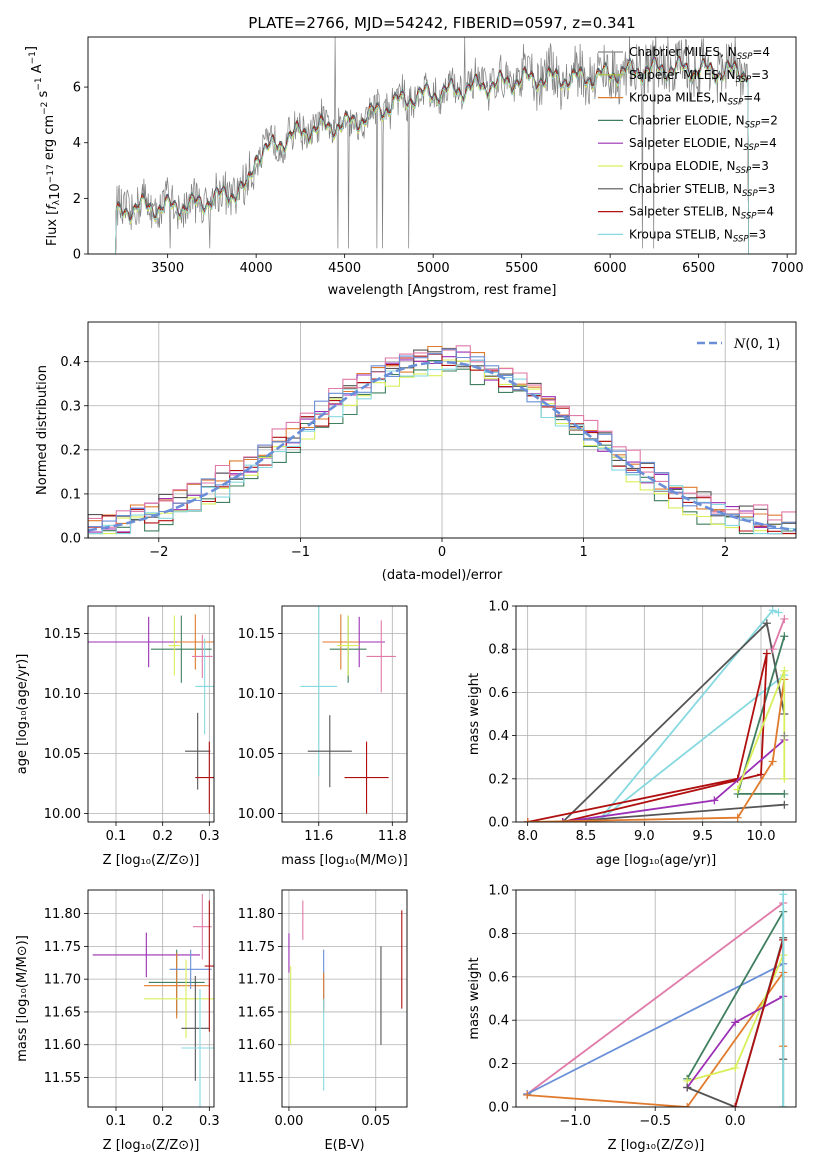  Describe the element at coordinates (167, 268) in the screenshot. I see `x-tick-label: 3500` at that location.